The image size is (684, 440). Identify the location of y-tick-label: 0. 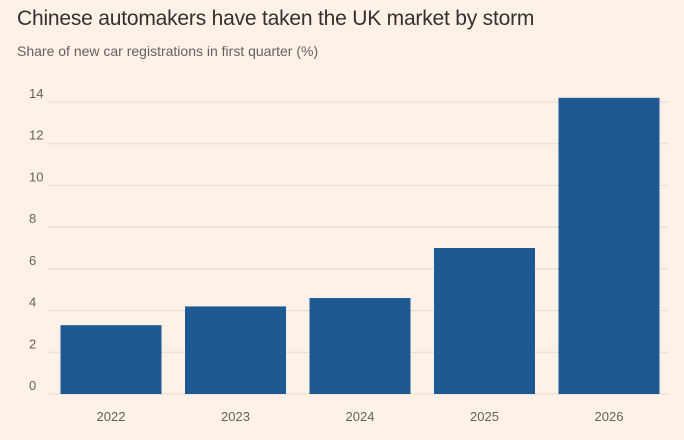
(32, 385).